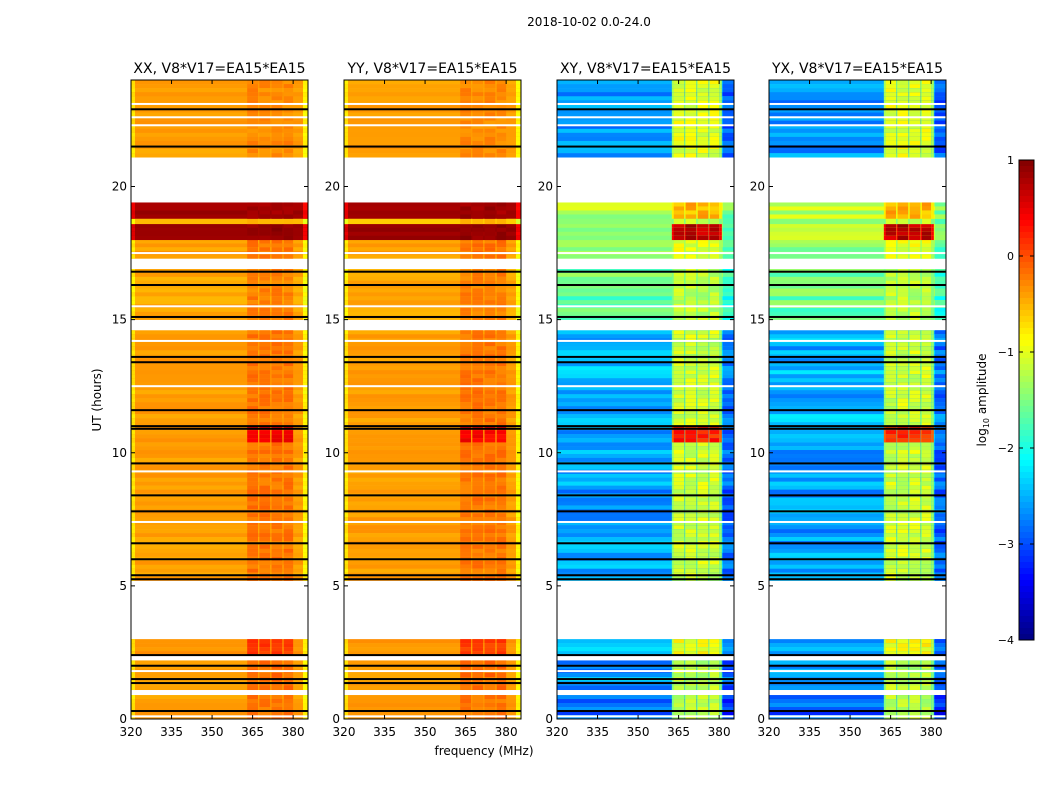 This screenshot has width=1050, height=804. I want to click on blank-row, so click(645, 253).